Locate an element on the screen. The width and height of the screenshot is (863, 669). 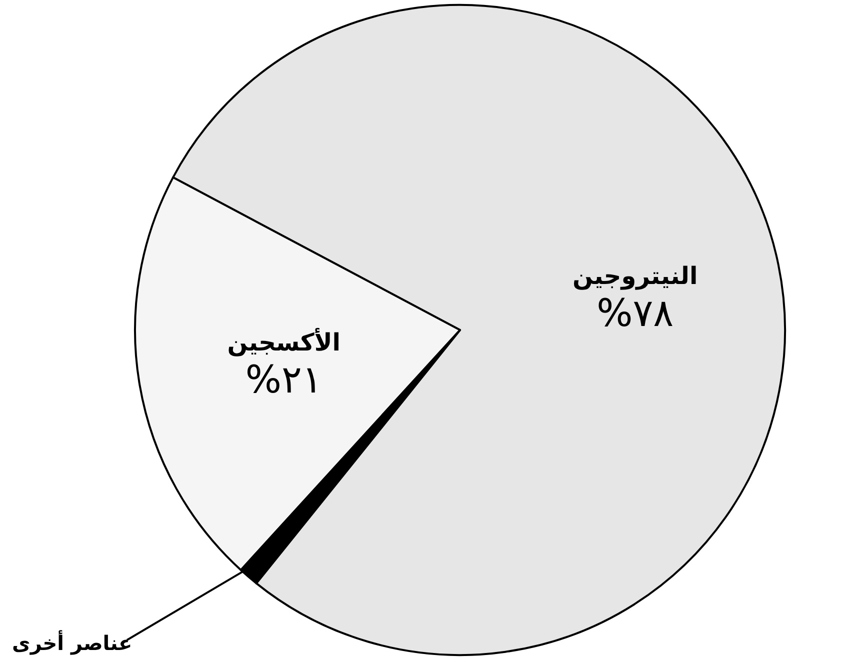
data-label: %٢١ is located at coordinates (283, 379).